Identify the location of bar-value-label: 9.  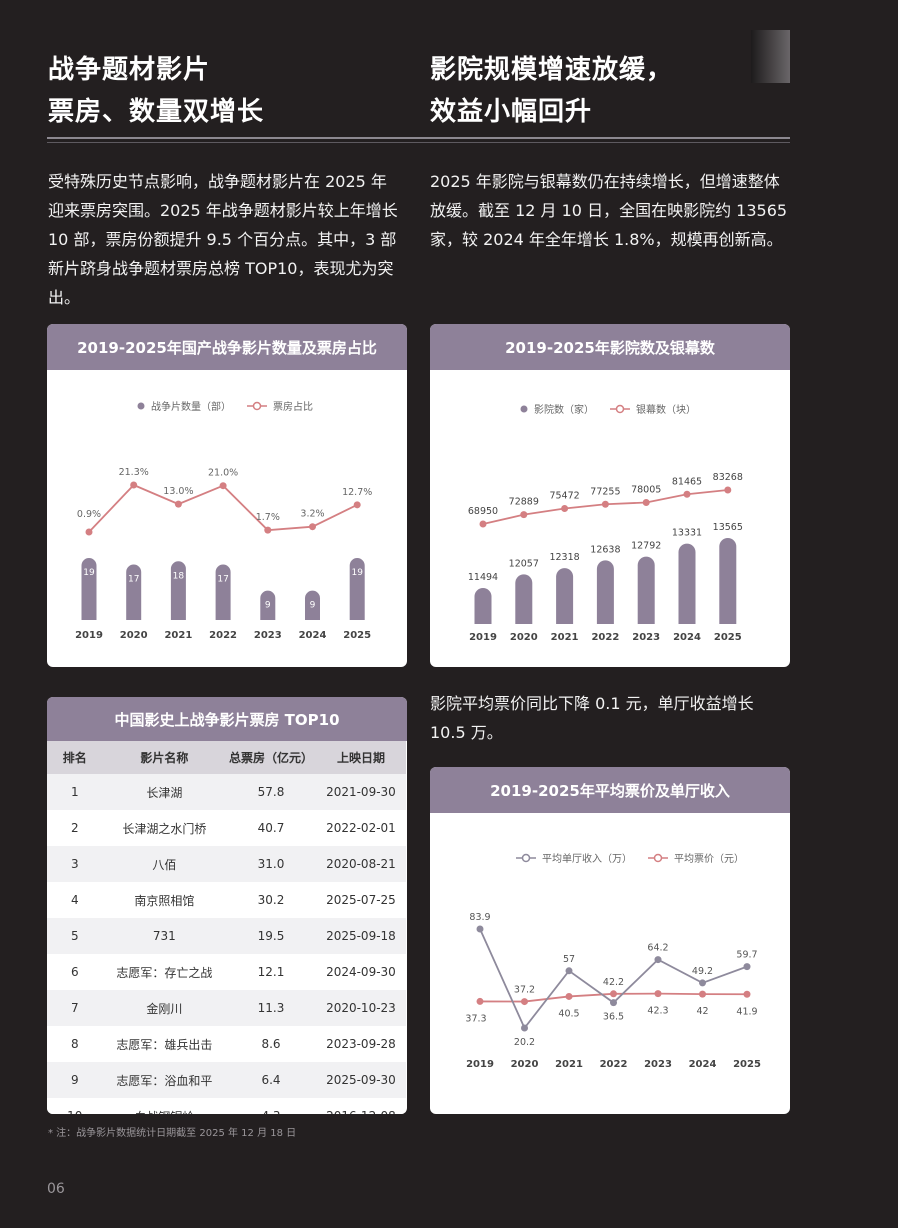
(268, 606).